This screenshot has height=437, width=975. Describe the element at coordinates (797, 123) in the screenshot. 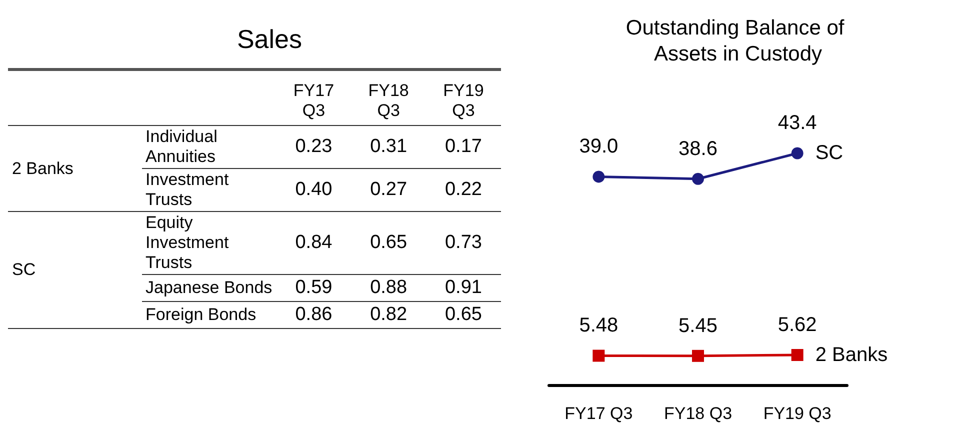

I see `data-label: 43.4` at that location.